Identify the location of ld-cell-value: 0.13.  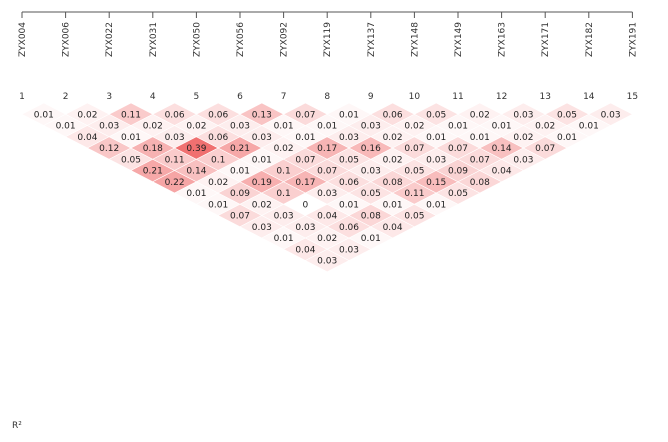
(262, 115).